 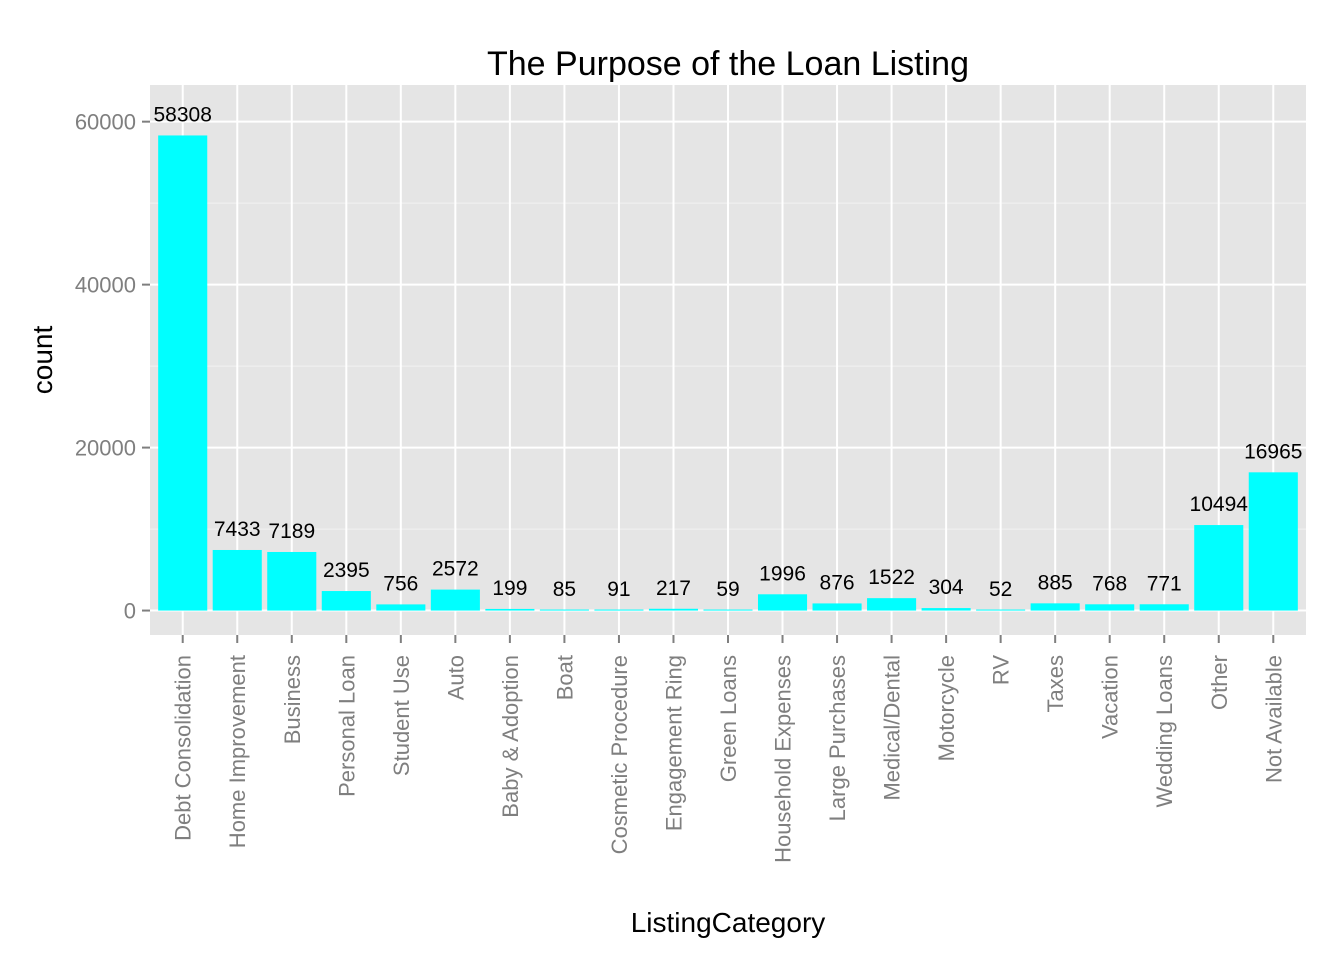 What do you see at coordinates (291, 531) in the screenshot?
I see `bar-value-label: 7189` at bounding box center [291, 531].